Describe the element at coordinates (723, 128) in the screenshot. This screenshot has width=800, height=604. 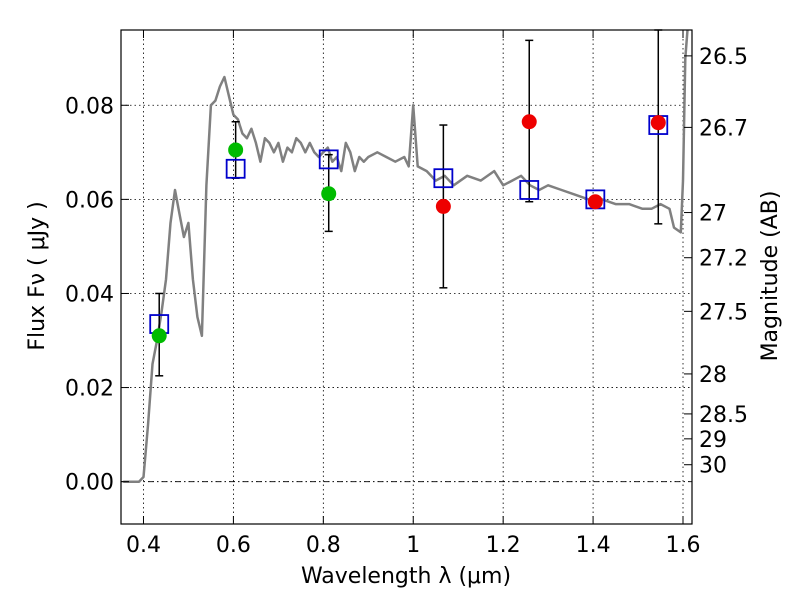
I see `right-tick-label: 26.7` at that location.